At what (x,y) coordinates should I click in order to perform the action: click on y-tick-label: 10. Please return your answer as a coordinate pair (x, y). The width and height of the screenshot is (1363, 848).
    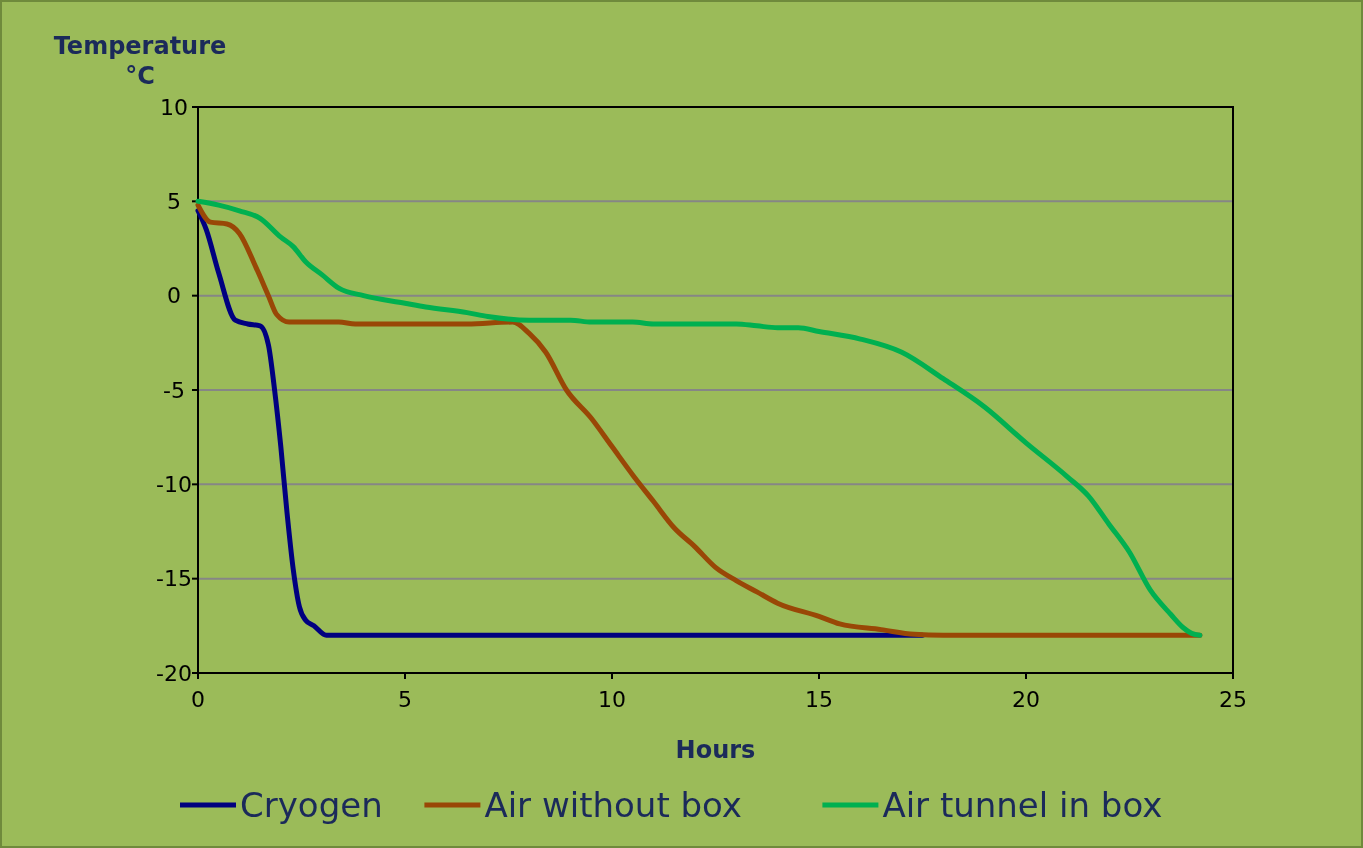
    Looking at the image, I should click on (174, 107).